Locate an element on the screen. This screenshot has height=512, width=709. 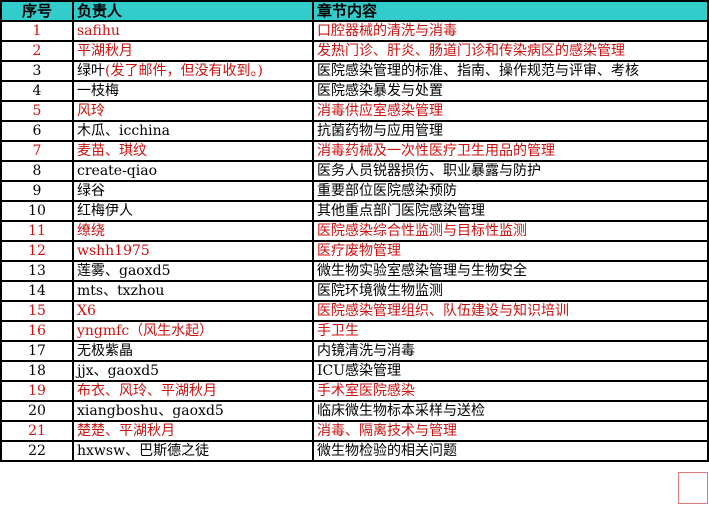
table-row: 10 红梅伊人 其他重点部门医院感染管理 is located at coordinates (354, 211).